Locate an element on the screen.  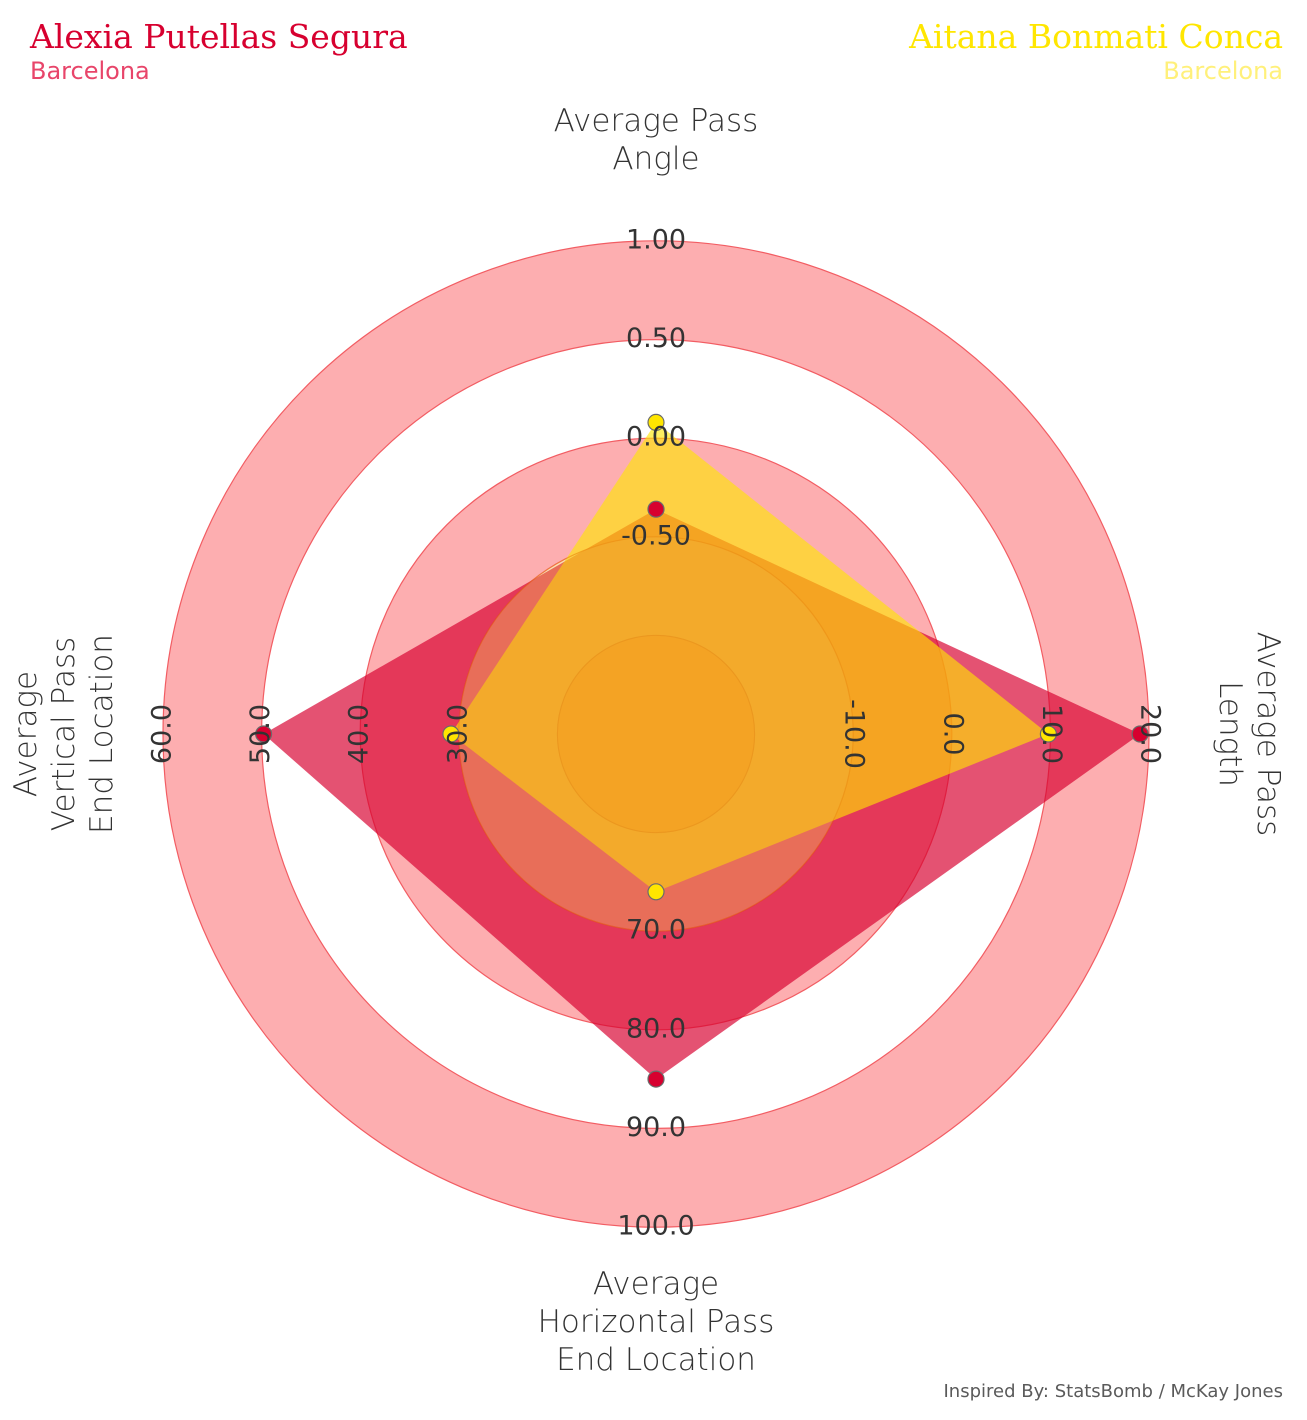
tick-label: -0.50 is located at coordinates (656, 535).